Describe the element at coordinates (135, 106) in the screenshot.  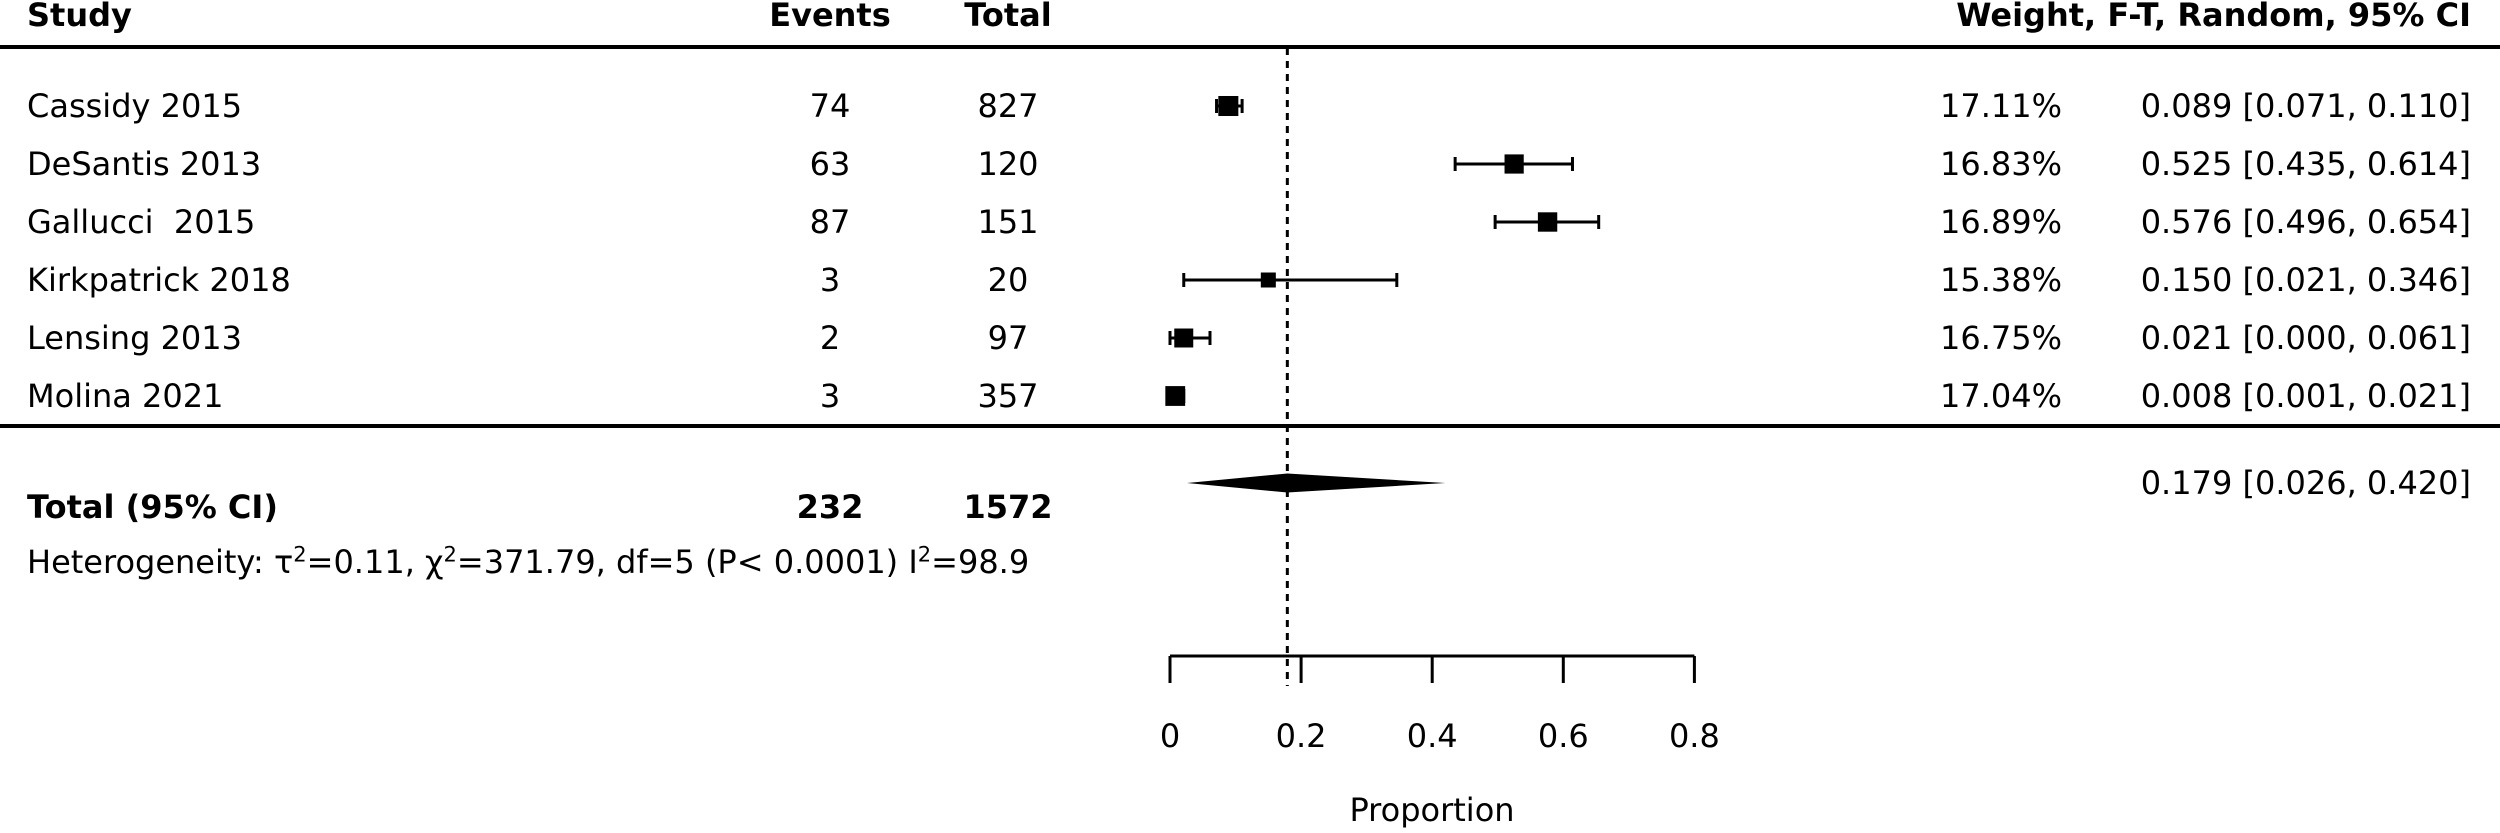
I see `study-label: Cassidy 2015` at that location.